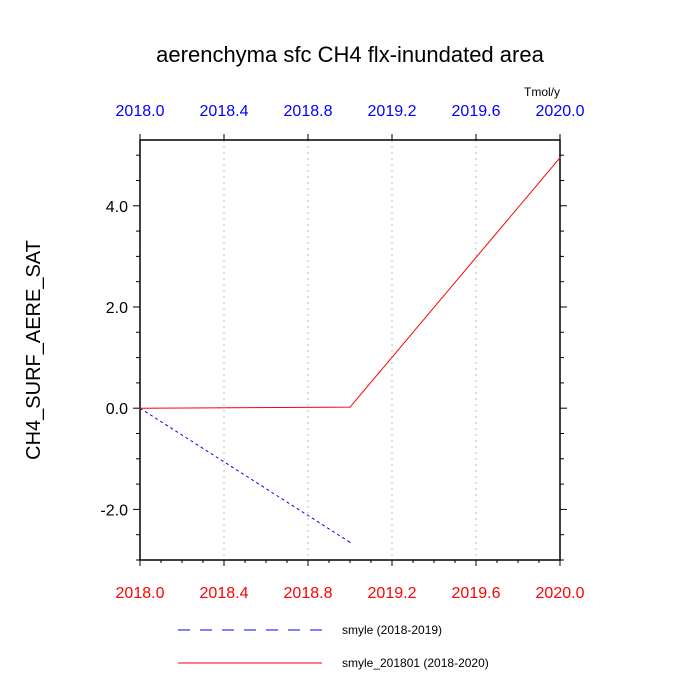 The width and height of the screenshot is (700, 700). What do you see at coordinates (117, 409) in the screenshot?
I see `y-tick-label: 0.0` at bounding box center [117, 409].